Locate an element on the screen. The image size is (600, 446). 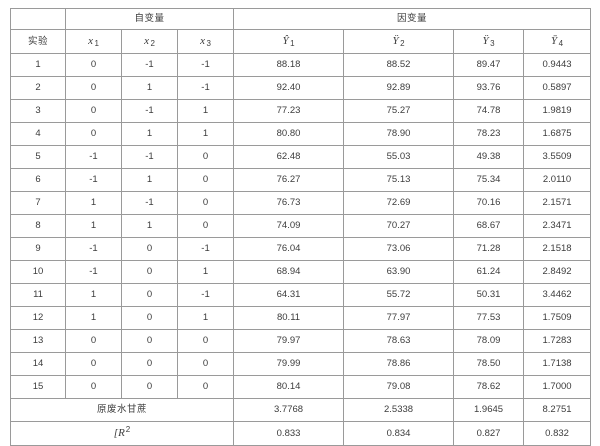
cell-exp: 11 is located at coordinates (38, 295).